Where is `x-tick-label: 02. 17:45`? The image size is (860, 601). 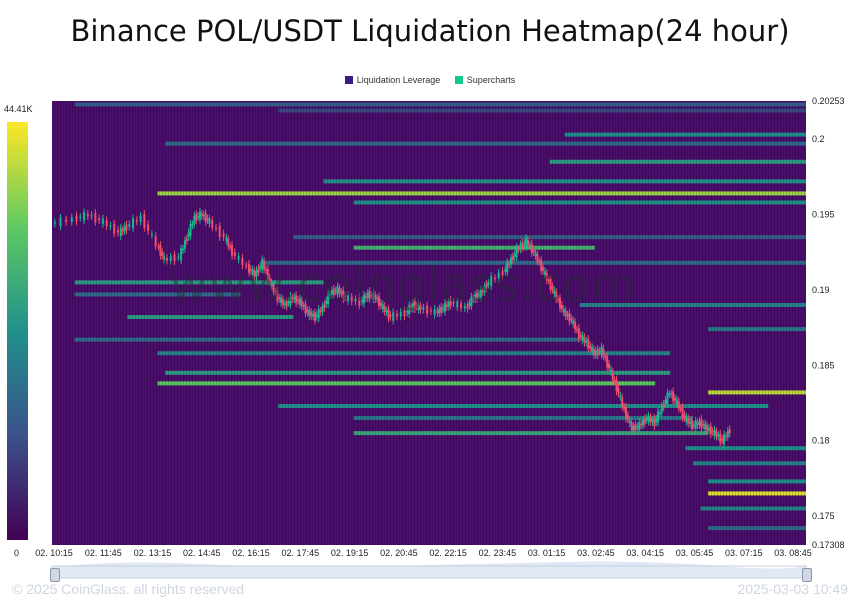 x-tick-label: 02. 17:45 is located at coordinates (301, 553).